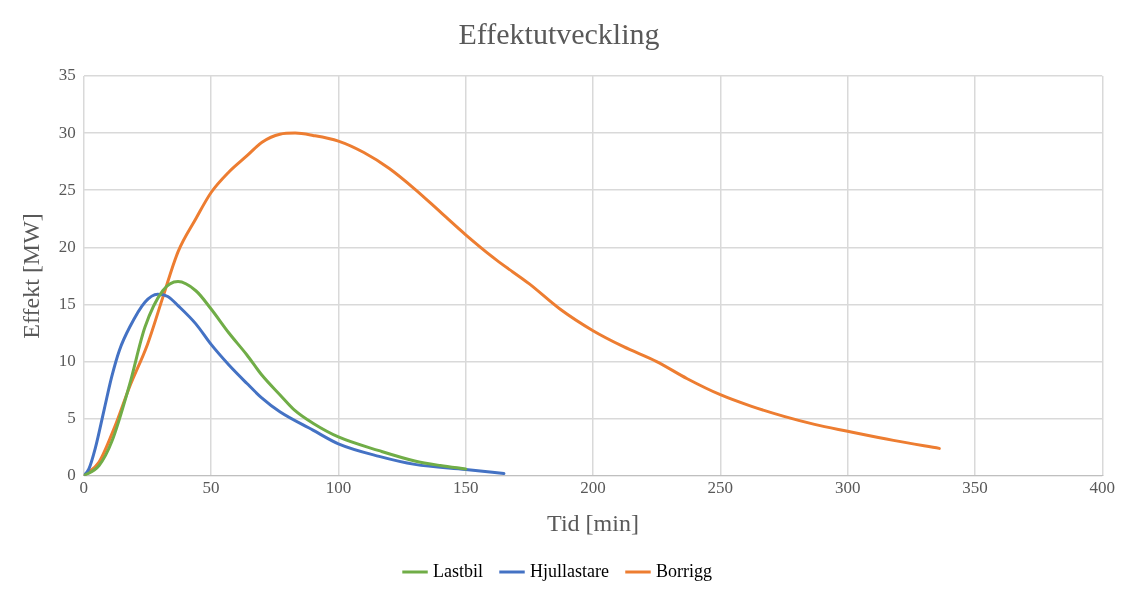  What do you see at coordinates (559, 33) in the screenshot?
I see `chart-title: Effektutveckling` at bounding box center [559, 33].